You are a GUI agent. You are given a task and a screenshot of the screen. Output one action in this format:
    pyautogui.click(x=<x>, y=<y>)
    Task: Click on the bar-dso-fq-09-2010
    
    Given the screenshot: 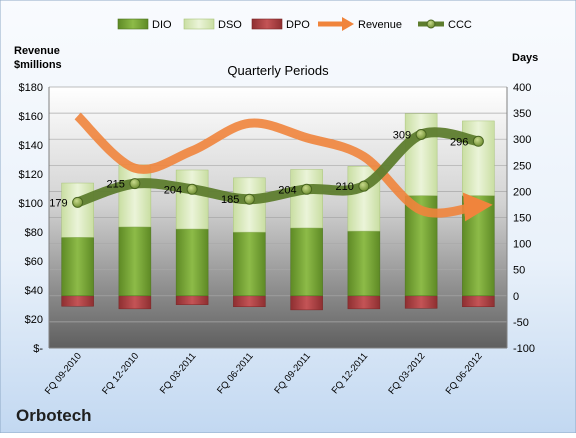 What is the action you would take?
    pyautogui.click(x=77, y=210)
    